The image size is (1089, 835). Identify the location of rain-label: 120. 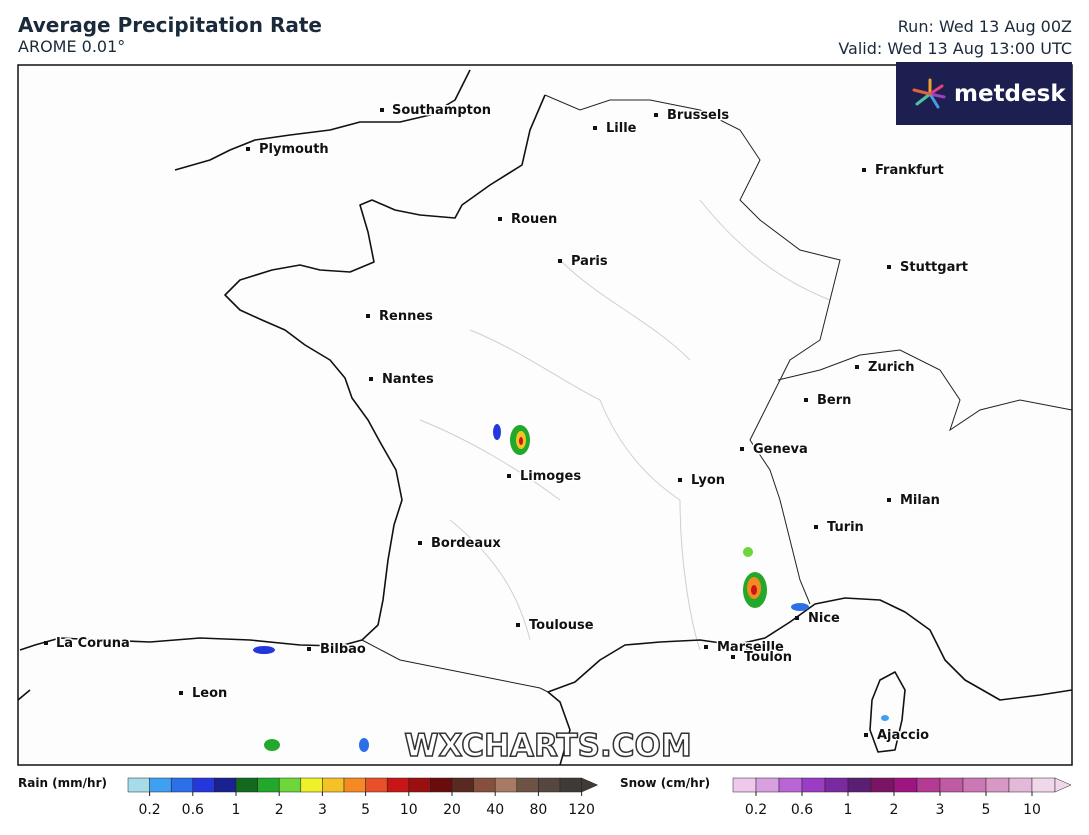
(581, 810).